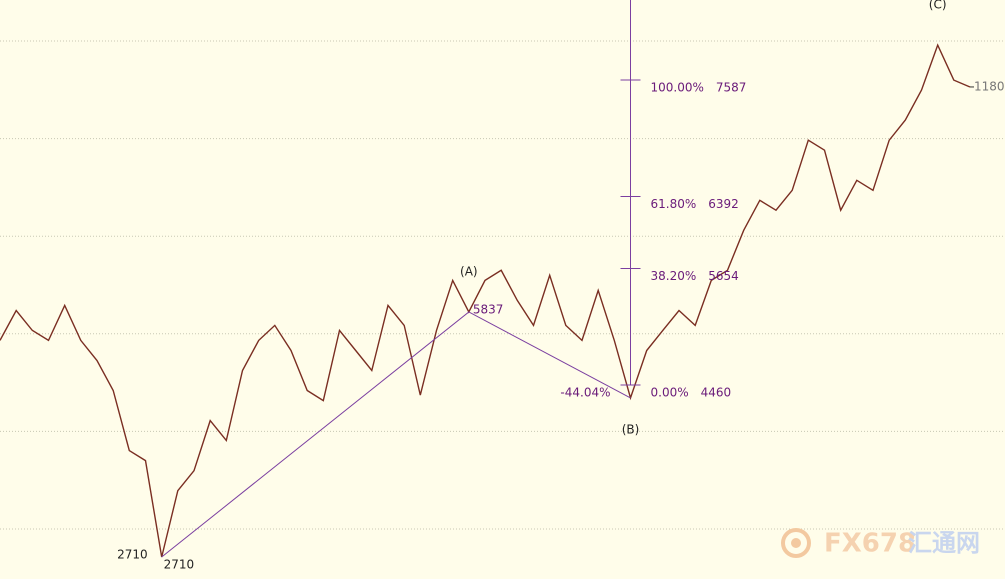  I want to click on watermark-logo-core, so click(796, 543).